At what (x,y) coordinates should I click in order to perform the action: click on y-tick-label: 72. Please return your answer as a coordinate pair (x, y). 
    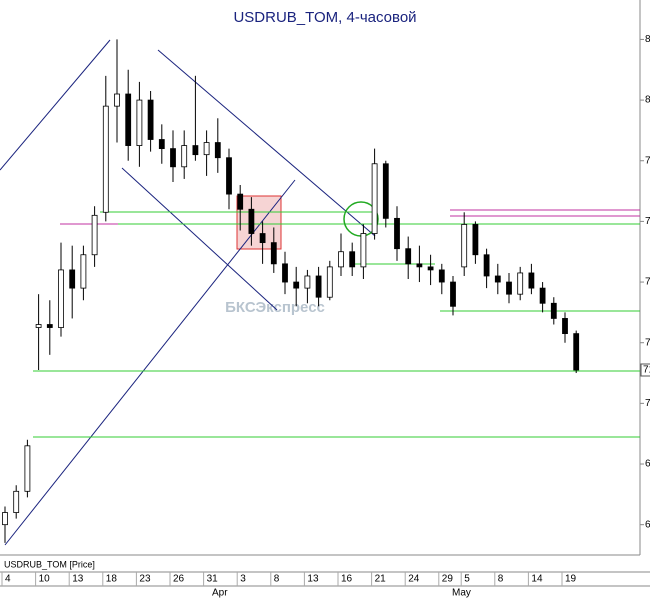
    Looking at the image, I should click on (647, 342).